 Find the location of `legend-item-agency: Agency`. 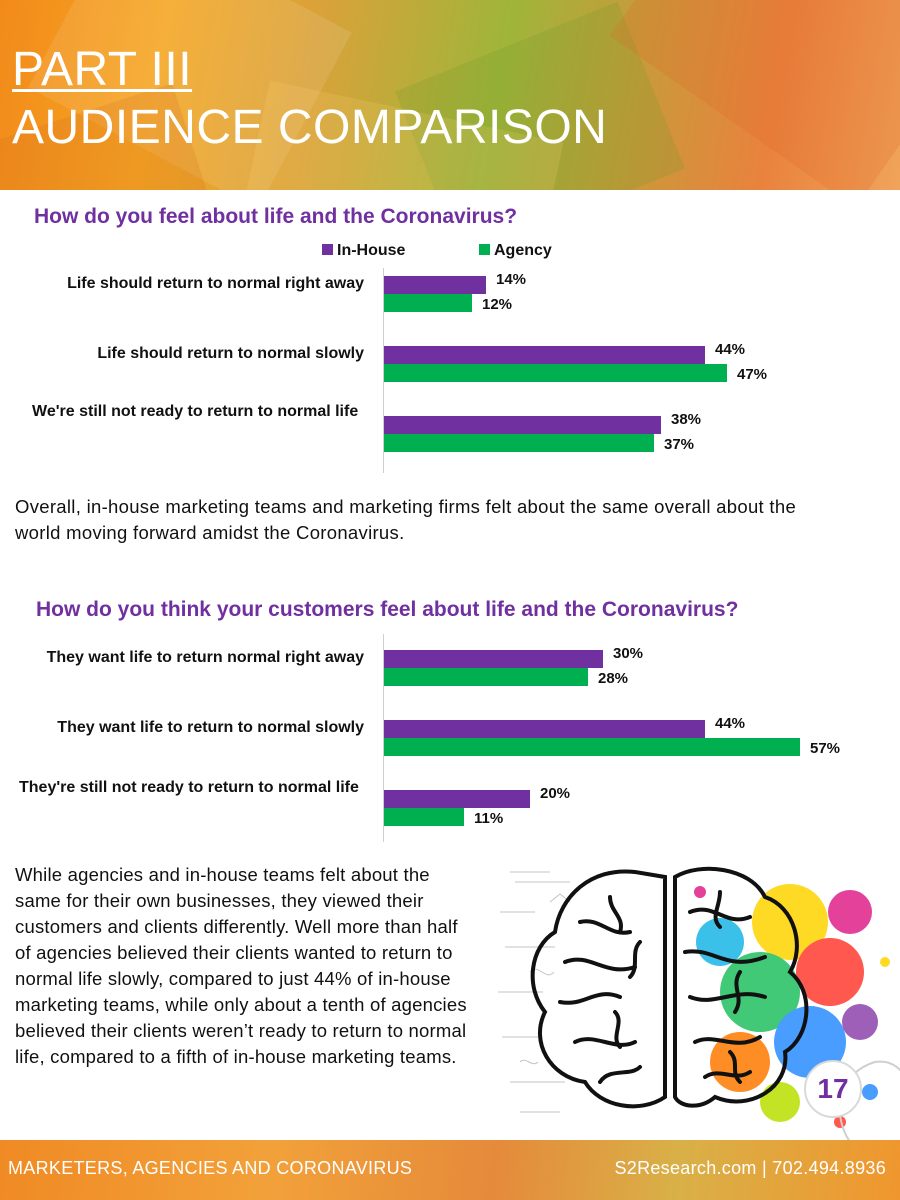

legend-item-agency: Agency is located at coordinates (515, 251).